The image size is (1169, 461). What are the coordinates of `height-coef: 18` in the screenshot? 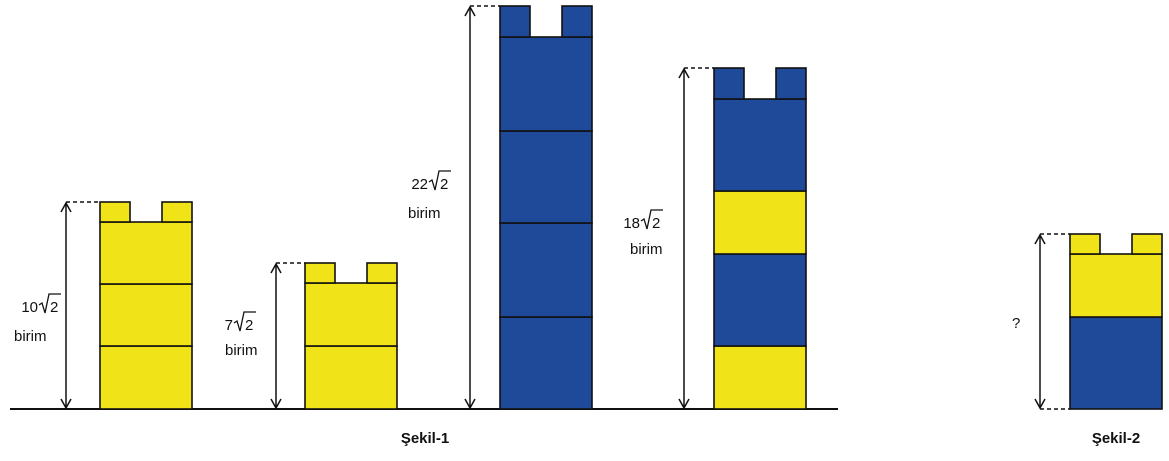 It's located at (631, 223).